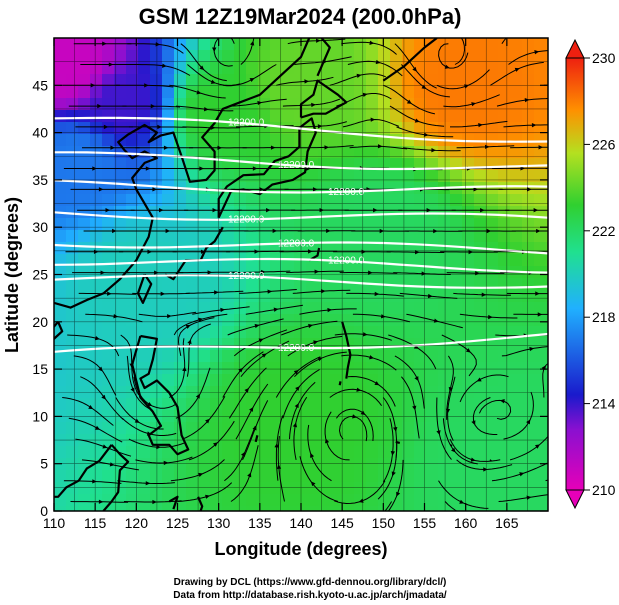  Describe the element at coordinates (346, 192) in the screenshot. I see `contour-label: 12200.0` at that location.